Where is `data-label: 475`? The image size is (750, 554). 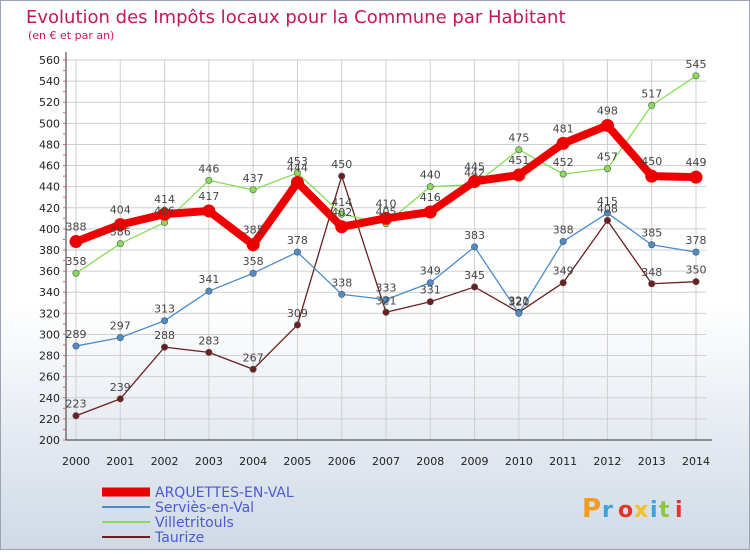 data-label: 475 is located at coordinates (518, 138).